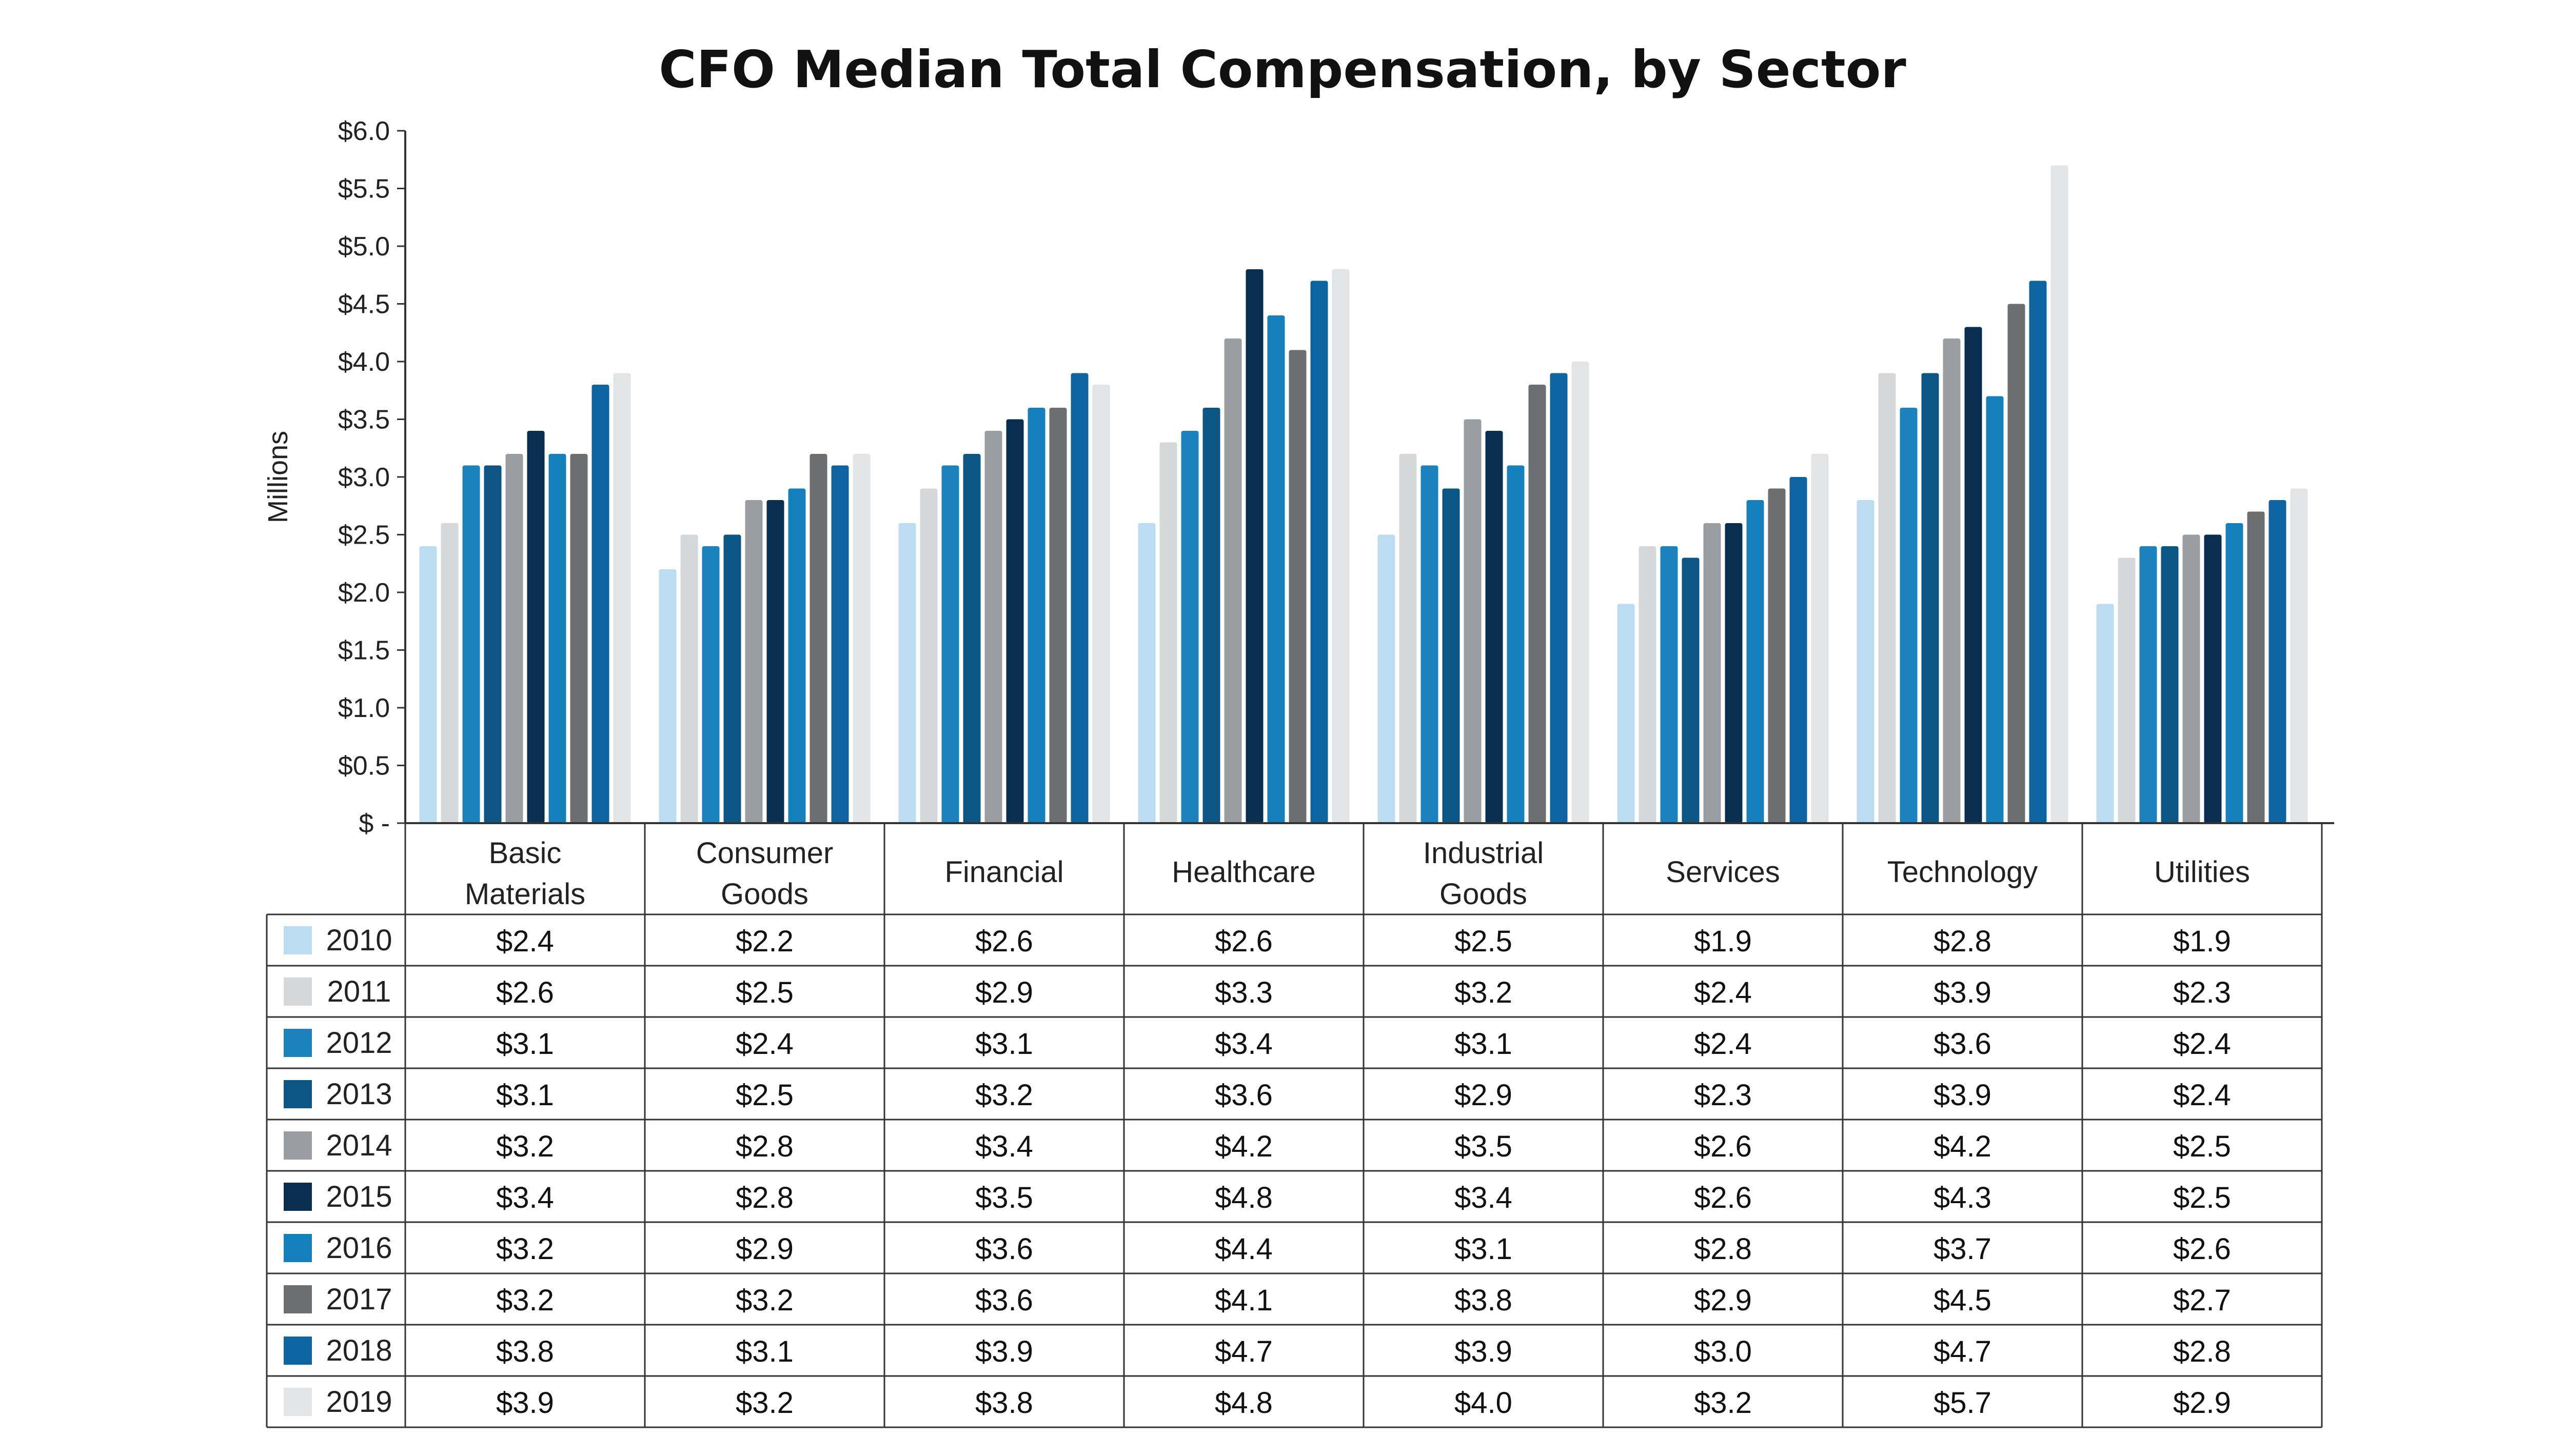  What do you see at coordinates (1962, 1300) in the screenshot?
I see `table-cell-value: $4.5` at bounding box center [1962, 1300].